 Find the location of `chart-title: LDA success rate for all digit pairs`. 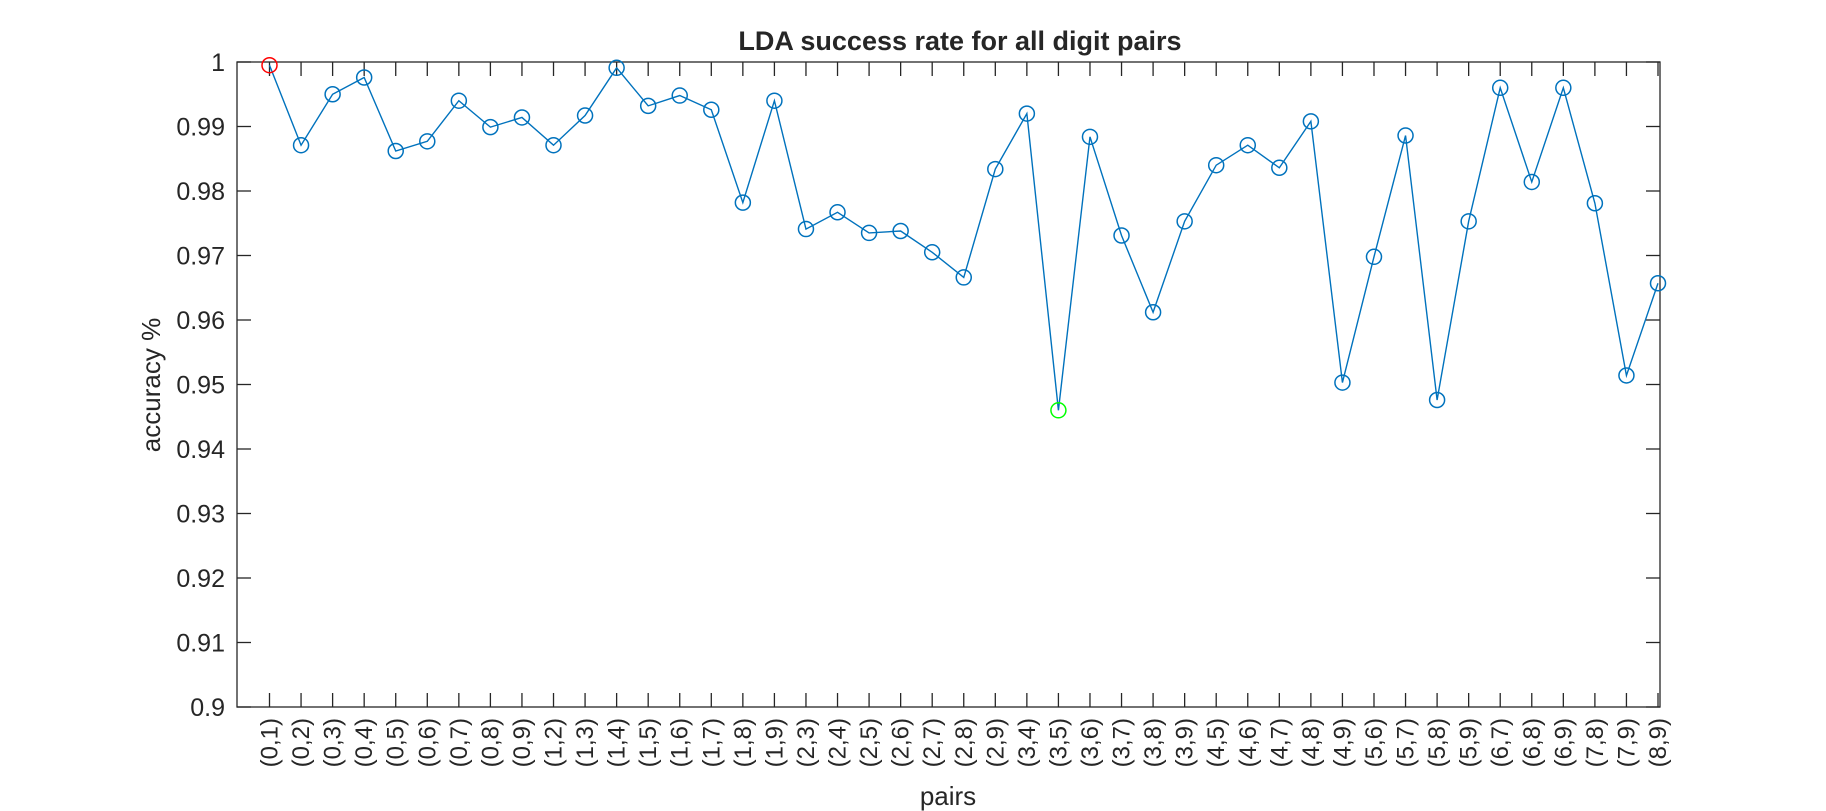

chart-title: LDA success rate for all digit pairs is located at coordinates (959, 41).